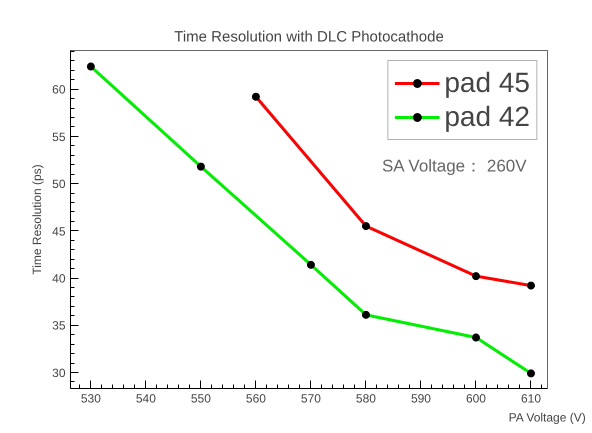 Image resolution: width=592 pixels, height=433 pixels. I want to click on legend-label: pad 45, so click(487, 83).